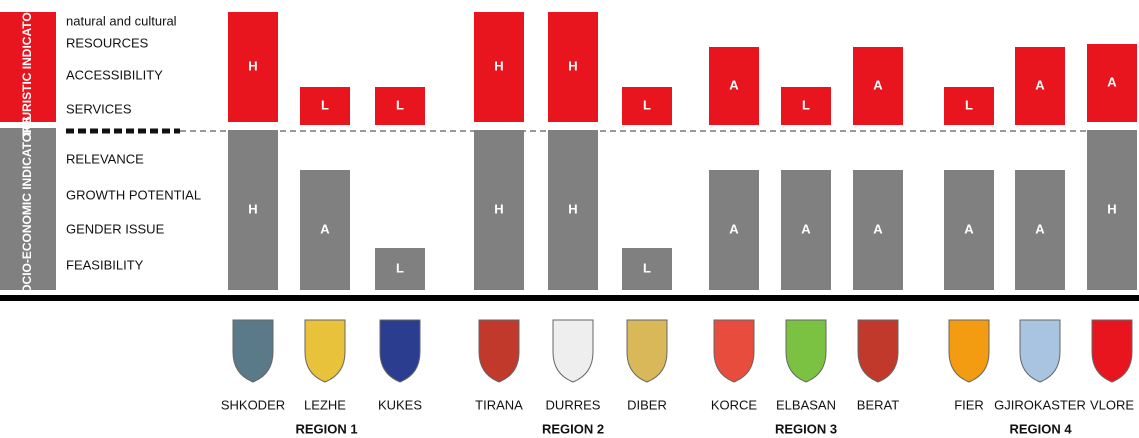 The height and width of the screenshot is (438, 1139). I want to click on row-label: natural and cultural, so click(121, 20).